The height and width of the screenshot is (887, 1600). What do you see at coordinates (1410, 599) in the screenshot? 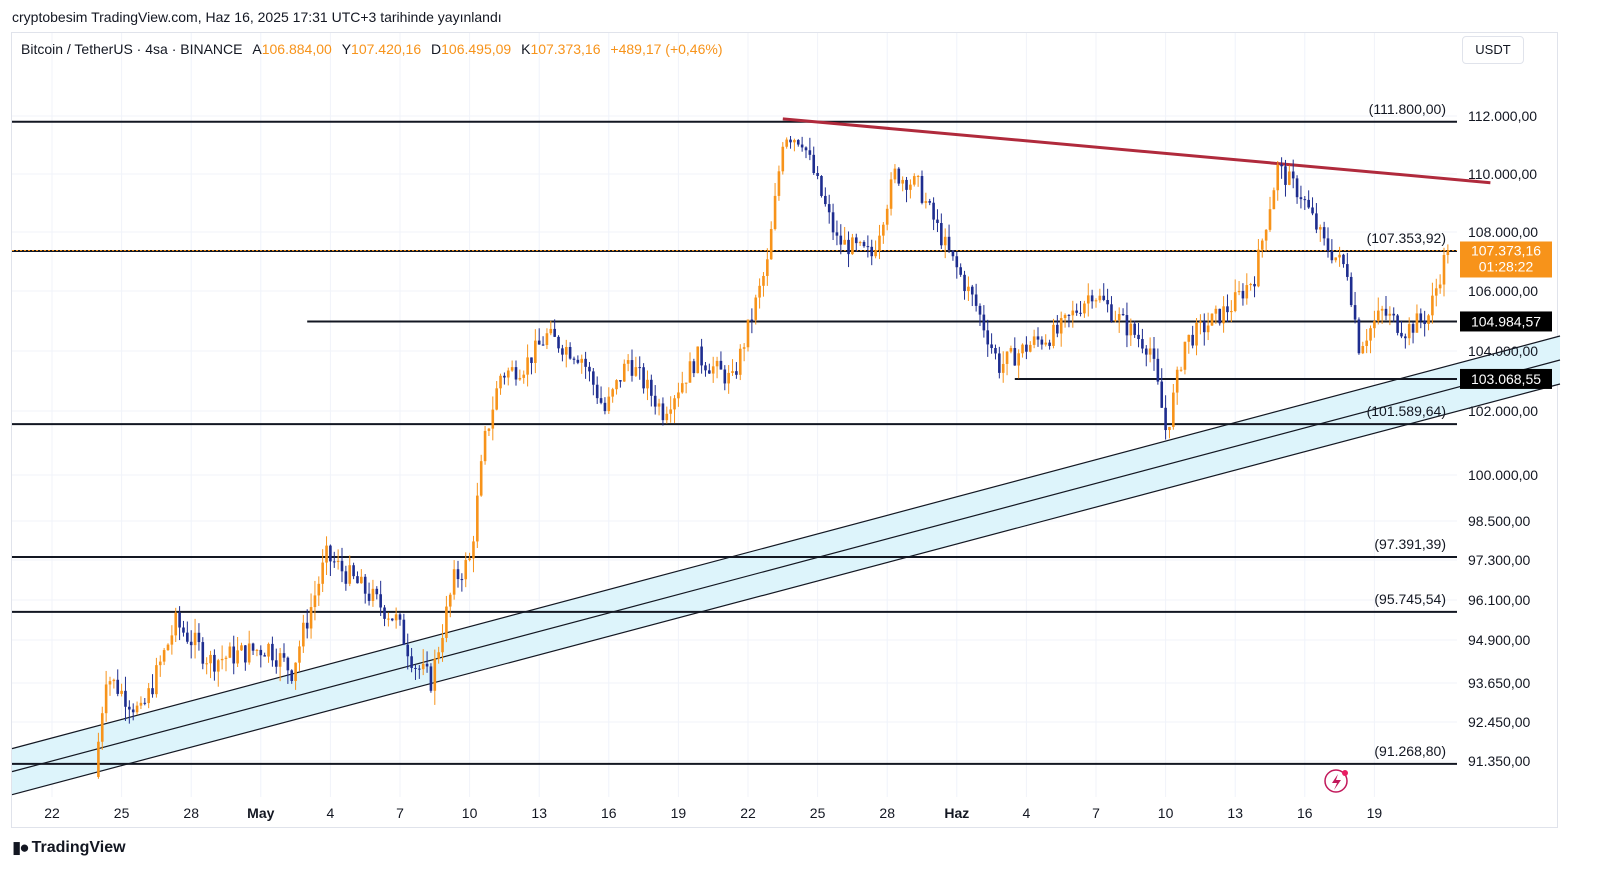
I see `level-label: (95.745,54)` at bounding box center [1410, 599].